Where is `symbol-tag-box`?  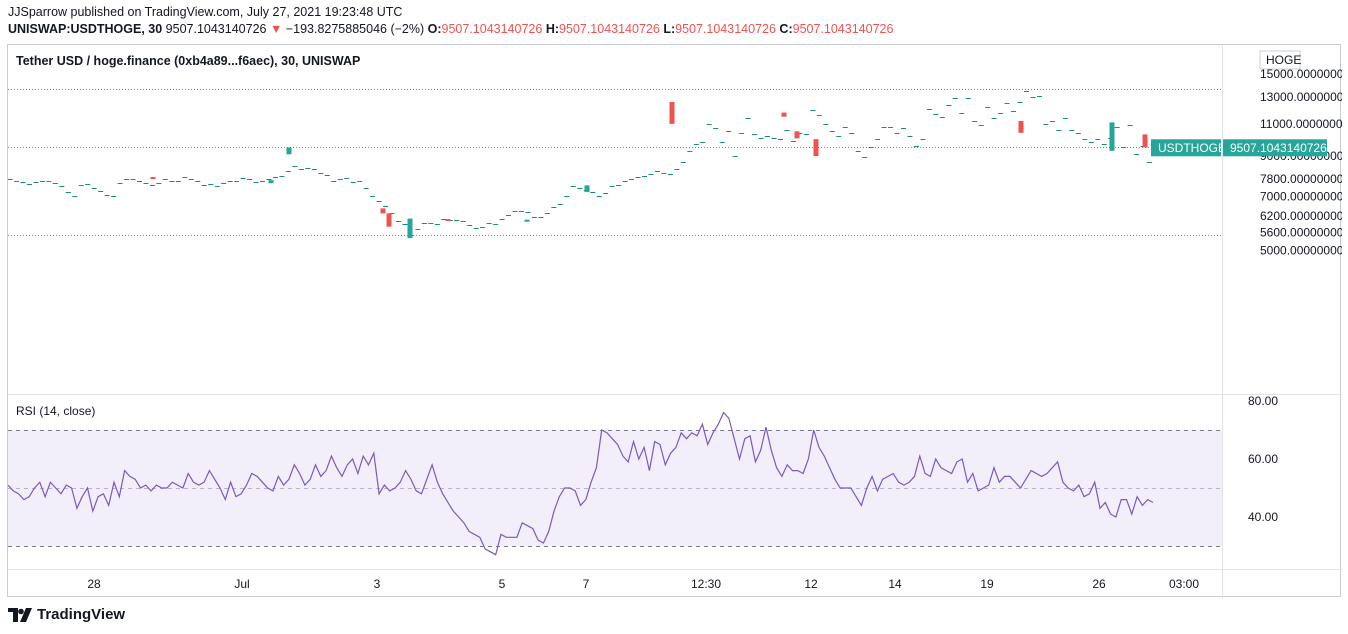
symbol-tag-box is located at coordinates (1186, 148).